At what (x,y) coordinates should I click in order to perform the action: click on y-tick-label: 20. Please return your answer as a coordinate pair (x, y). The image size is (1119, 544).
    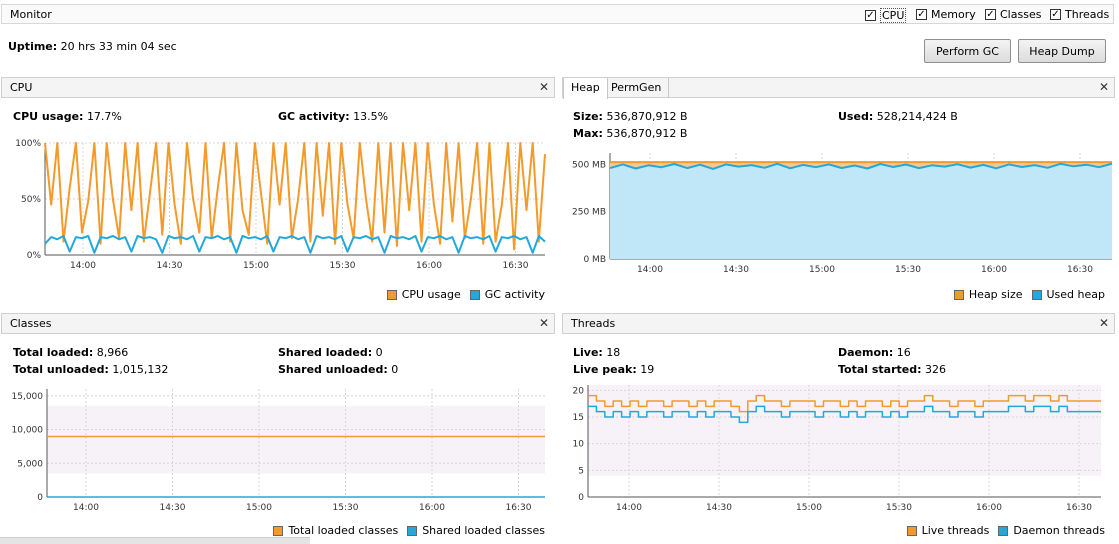
    Looking at the image, I should click on (579, 391).